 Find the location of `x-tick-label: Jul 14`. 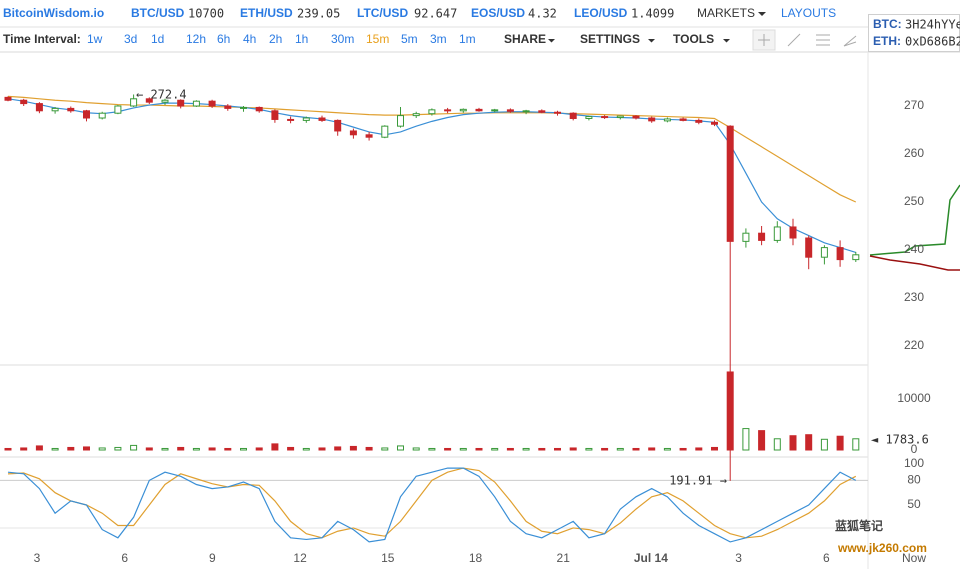

x-tick-label: Jul 14 is located at coordinates (651, 558).